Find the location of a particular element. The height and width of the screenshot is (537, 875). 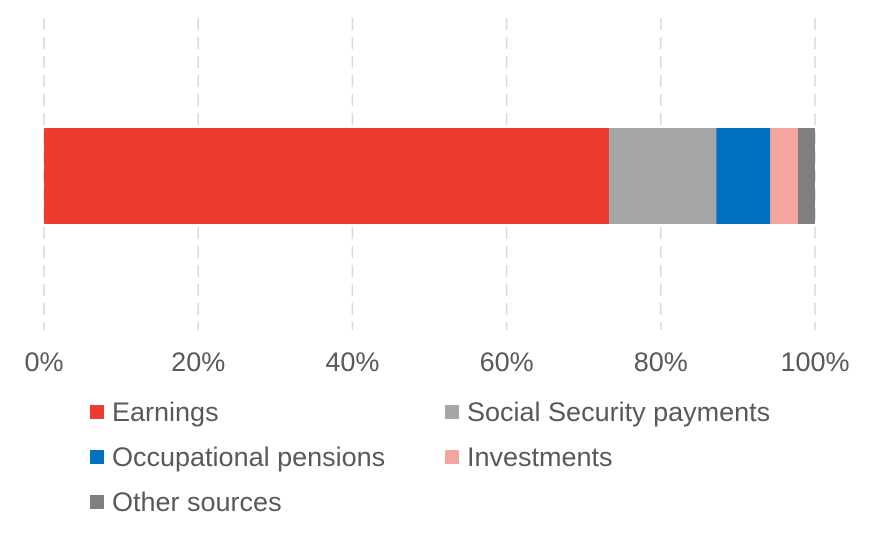

legend-label: Investments is located at coordinates (540, 456).